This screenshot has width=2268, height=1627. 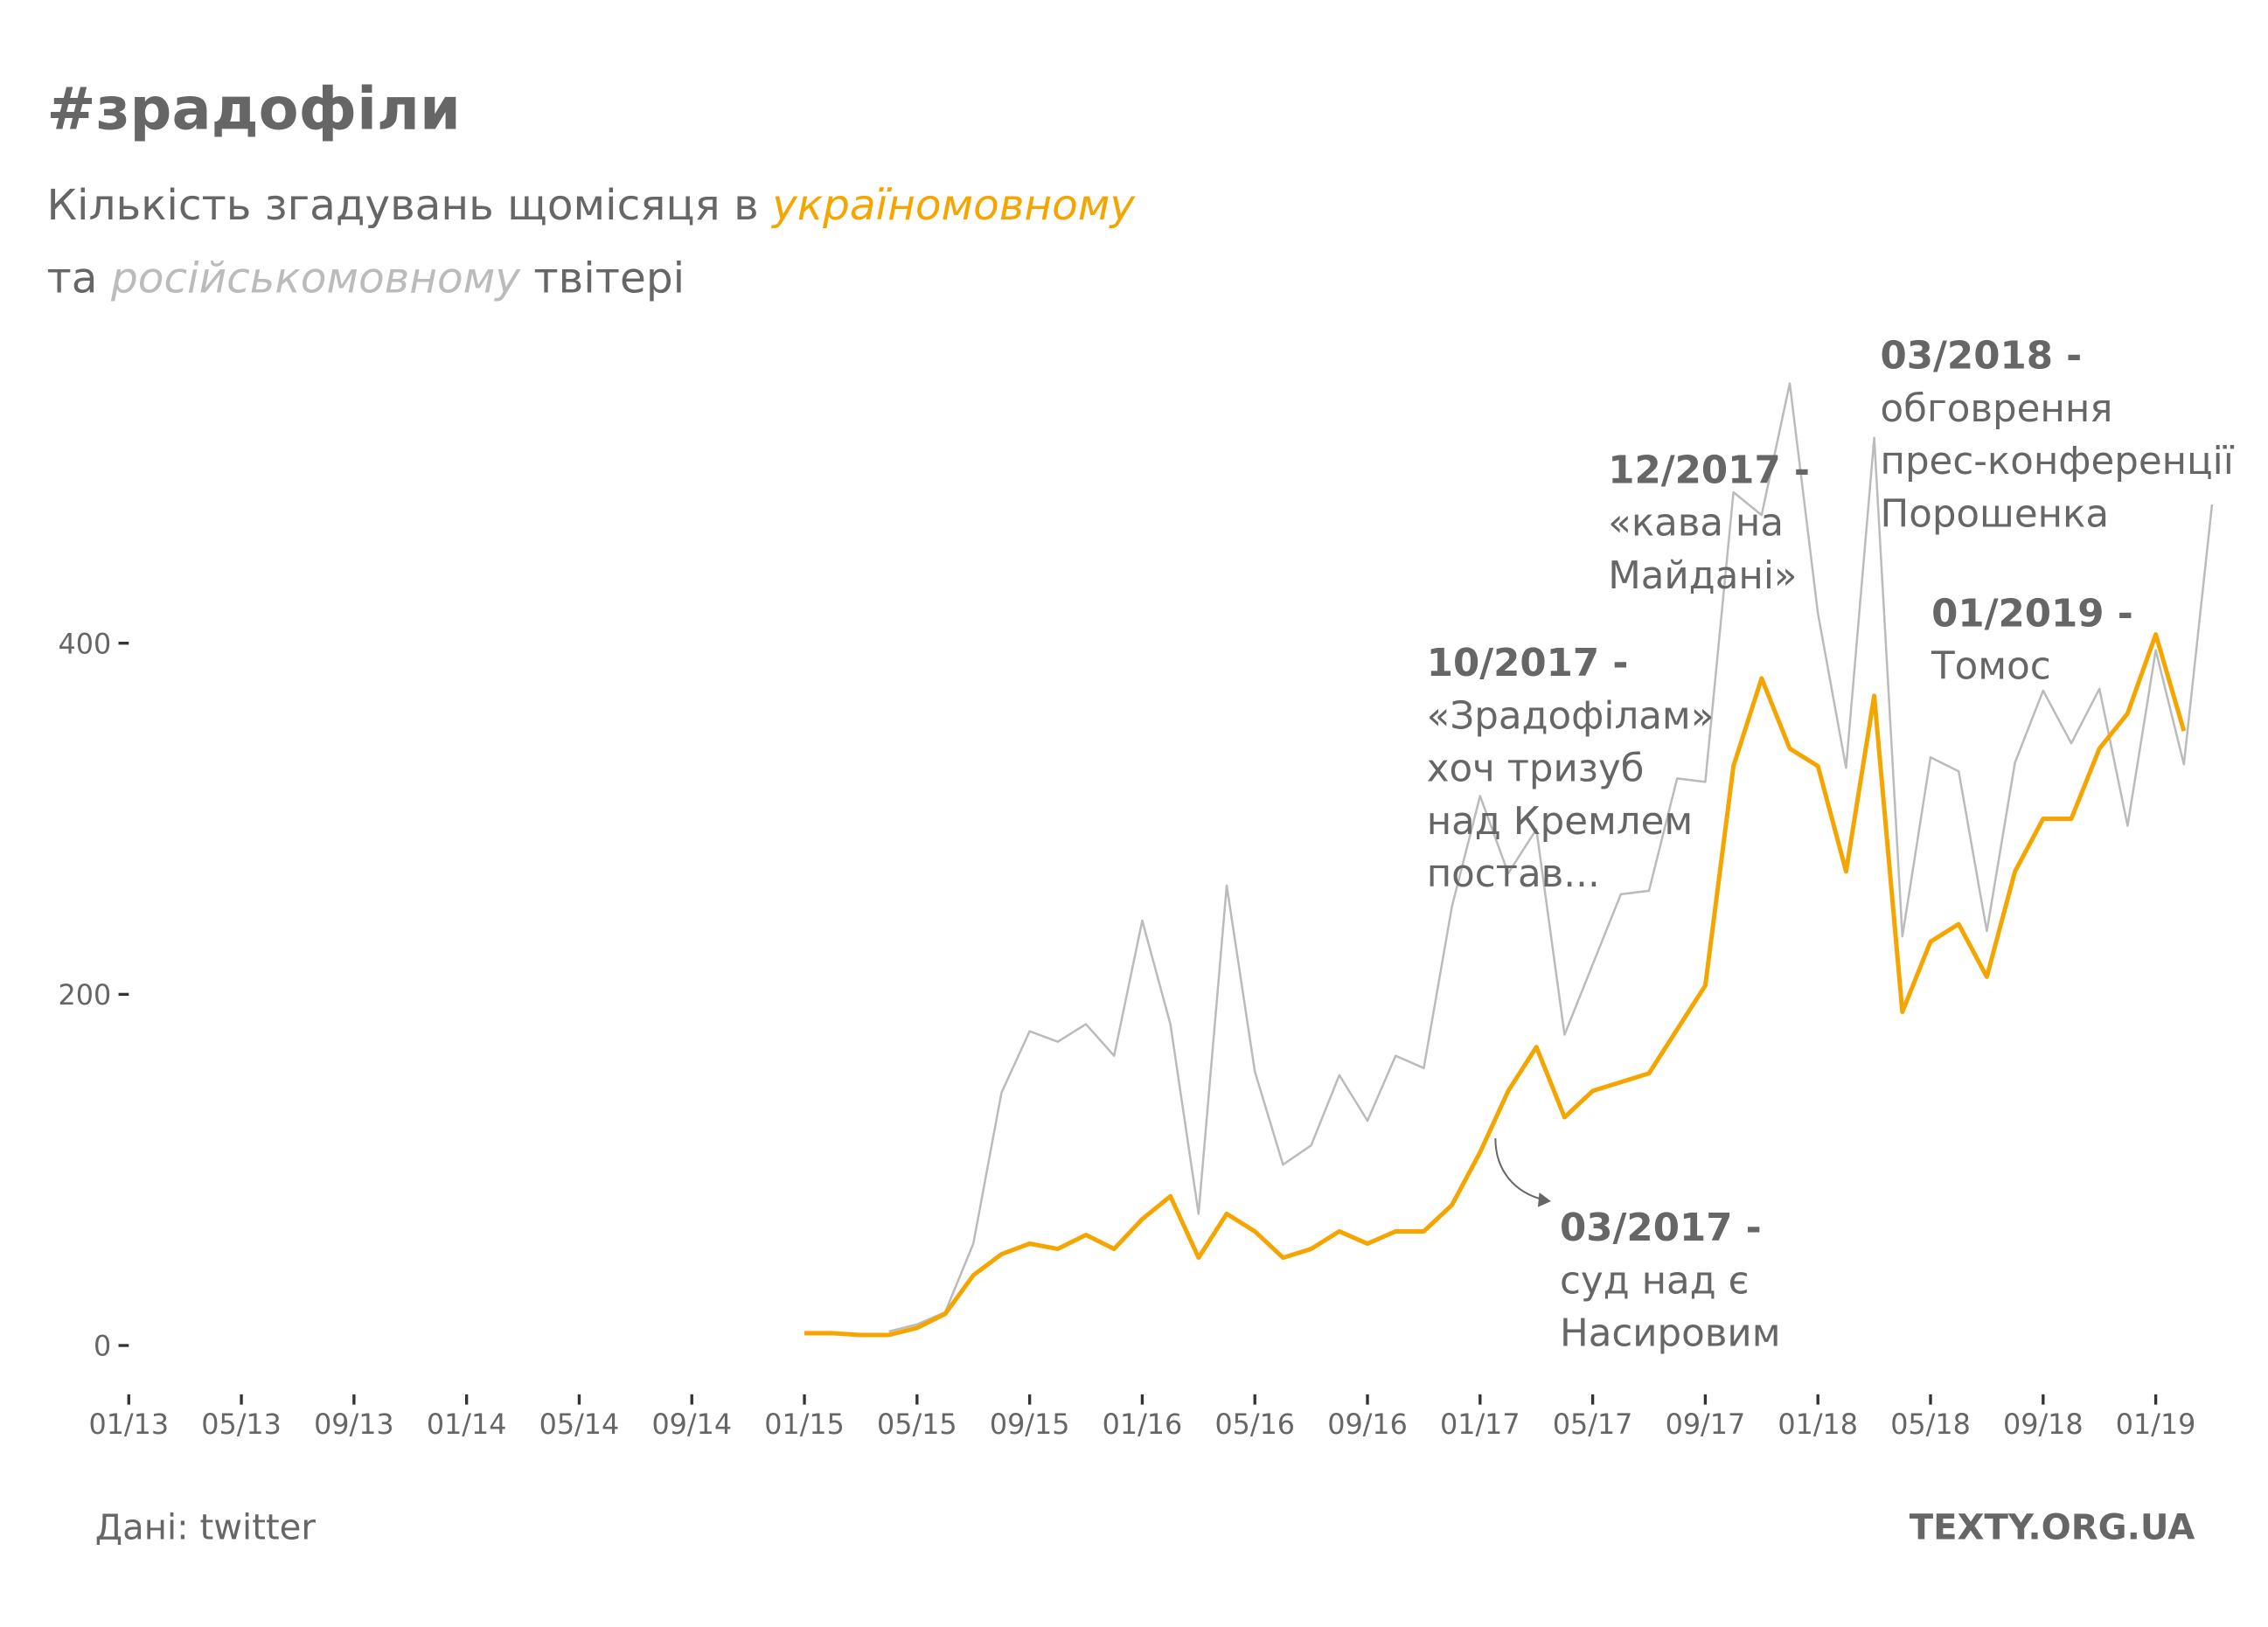 I want to click on x-tick-label: 05/13, so click(x=241, y=1425).